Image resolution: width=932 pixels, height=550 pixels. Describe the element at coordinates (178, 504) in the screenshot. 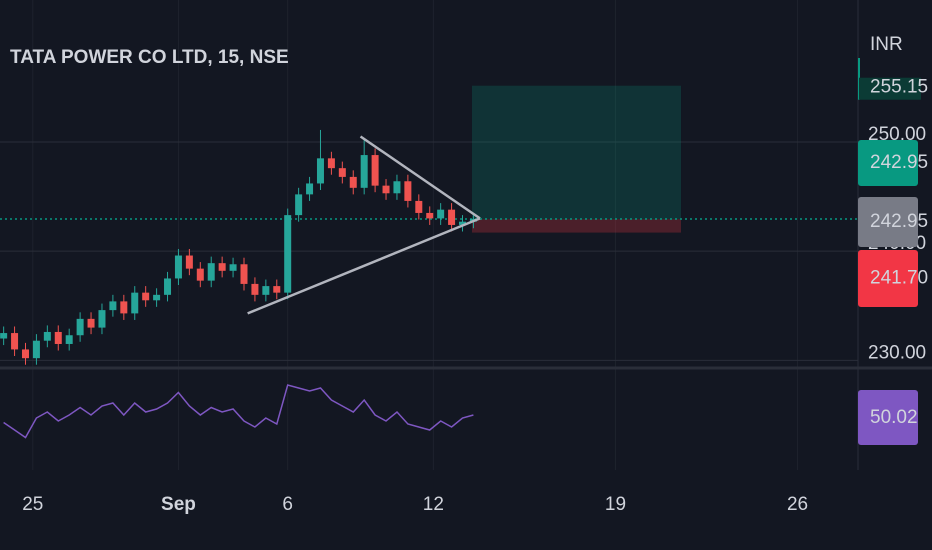

I see `x-tick-label: Sep` at that location.